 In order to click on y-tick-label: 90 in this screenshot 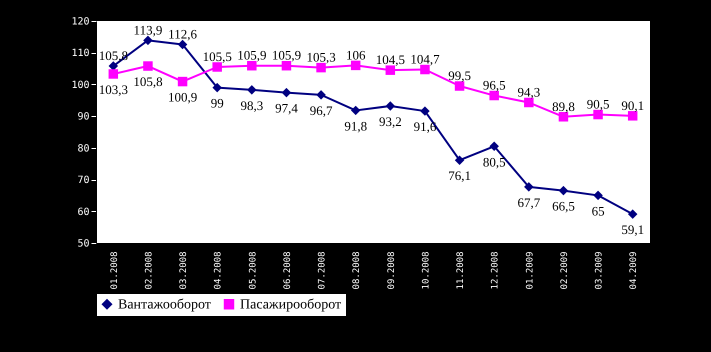, I will do `click(83, 117)`.